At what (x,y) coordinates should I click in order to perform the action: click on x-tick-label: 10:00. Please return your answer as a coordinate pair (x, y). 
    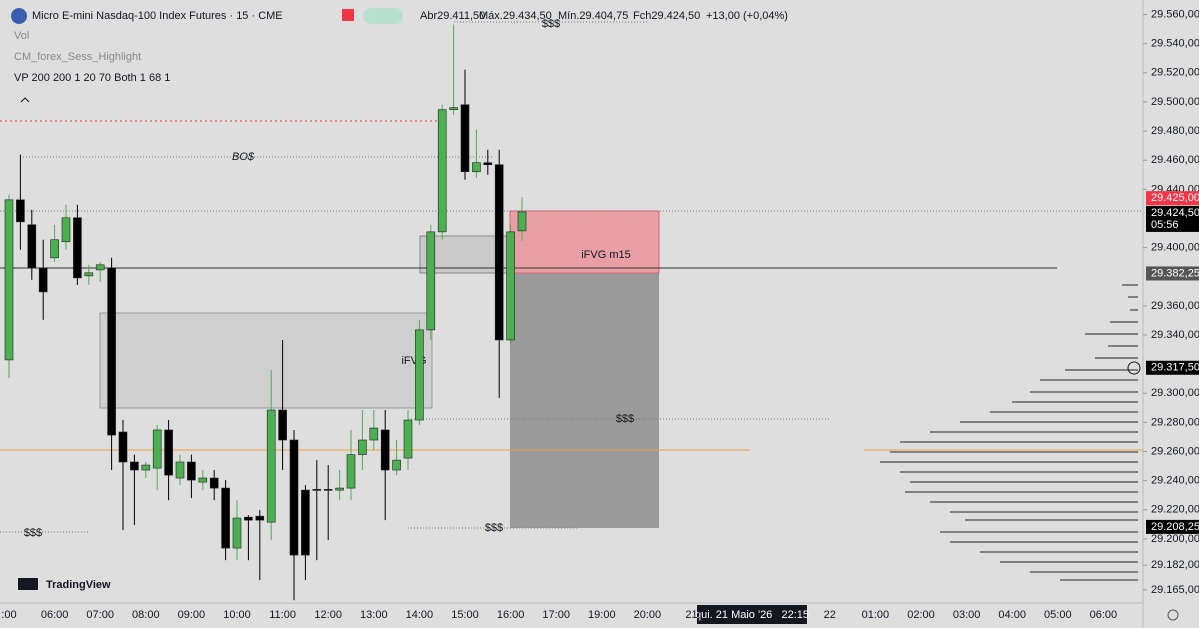
    Looking at the image, I should click on (237, 615).